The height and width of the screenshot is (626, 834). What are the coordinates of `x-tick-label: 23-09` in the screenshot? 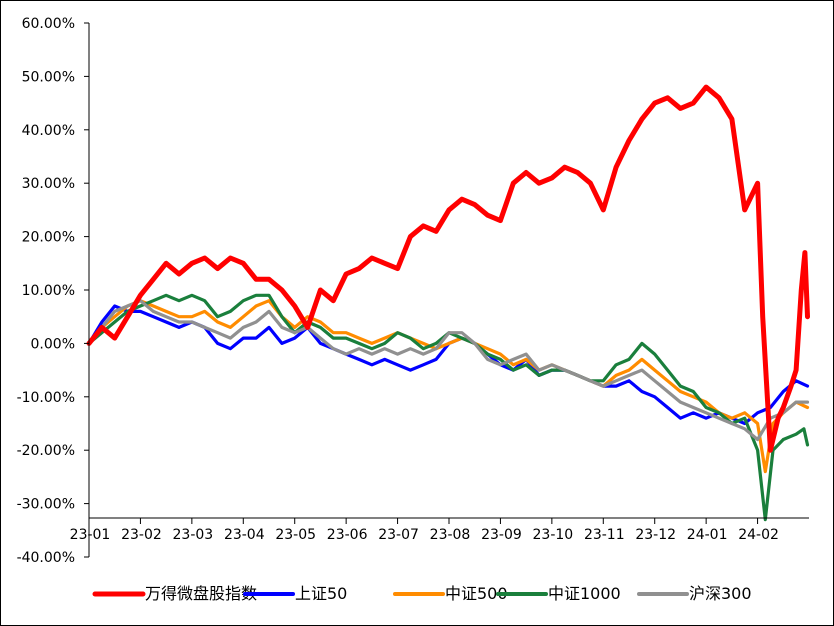 It's located at (501, 535).